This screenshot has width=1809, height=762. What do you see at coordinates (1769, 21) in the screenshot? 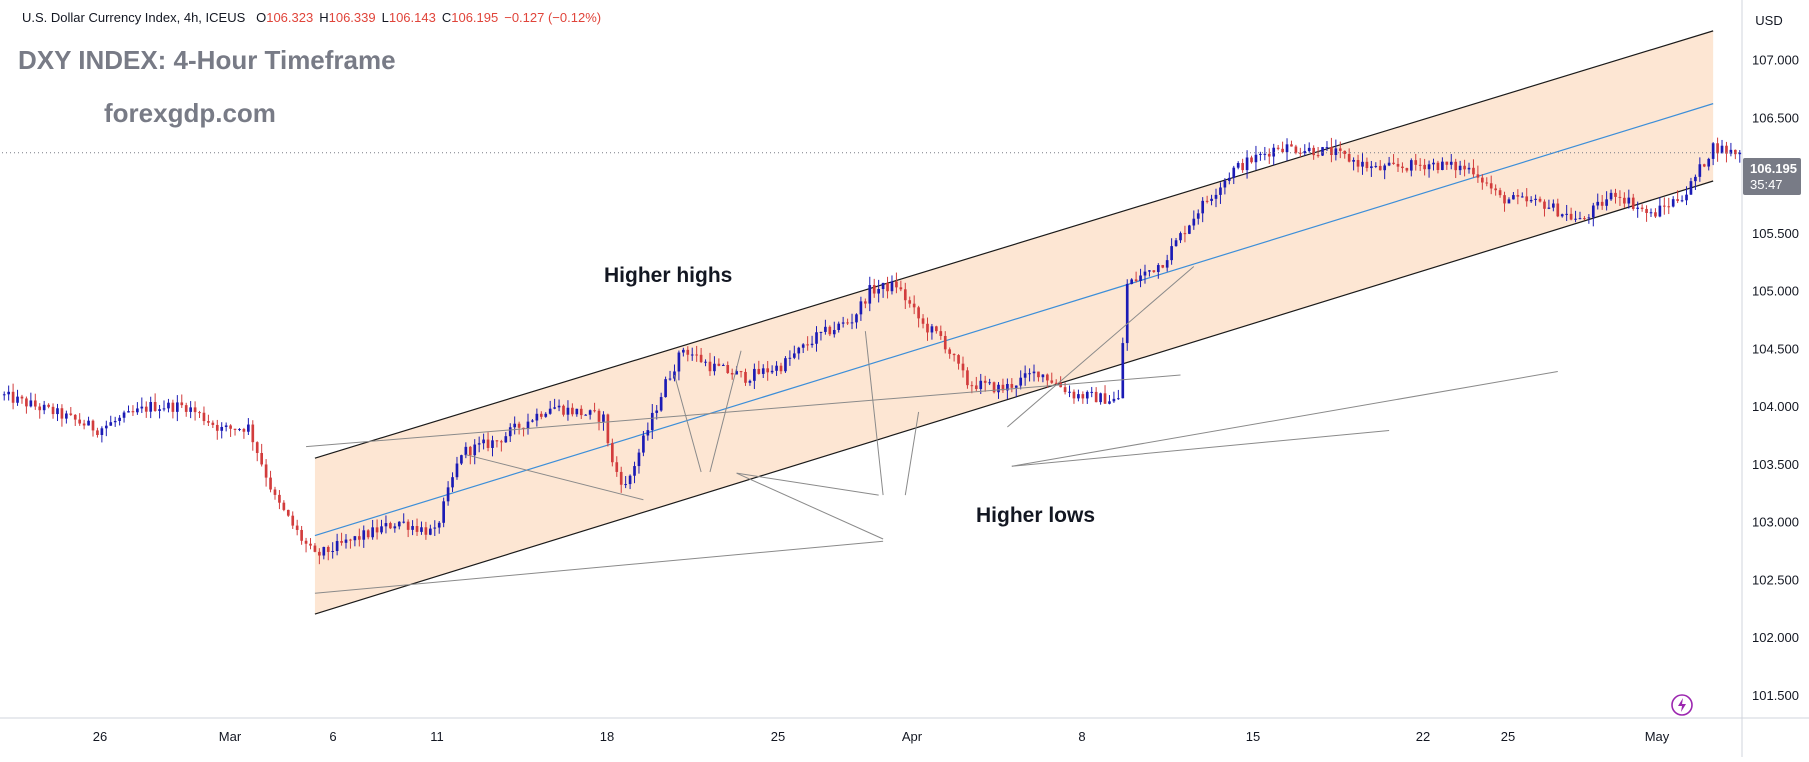
I see `currency-button: USD` at bounding box center [1769, 21].